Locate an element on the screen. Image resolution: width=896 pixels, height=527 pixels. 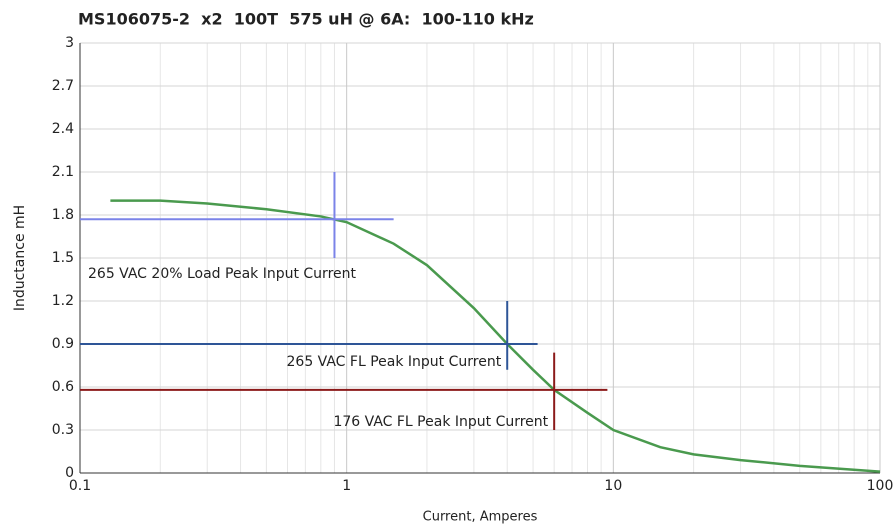
y-tick-label: 1.8 is located at coordinates (63, 215).